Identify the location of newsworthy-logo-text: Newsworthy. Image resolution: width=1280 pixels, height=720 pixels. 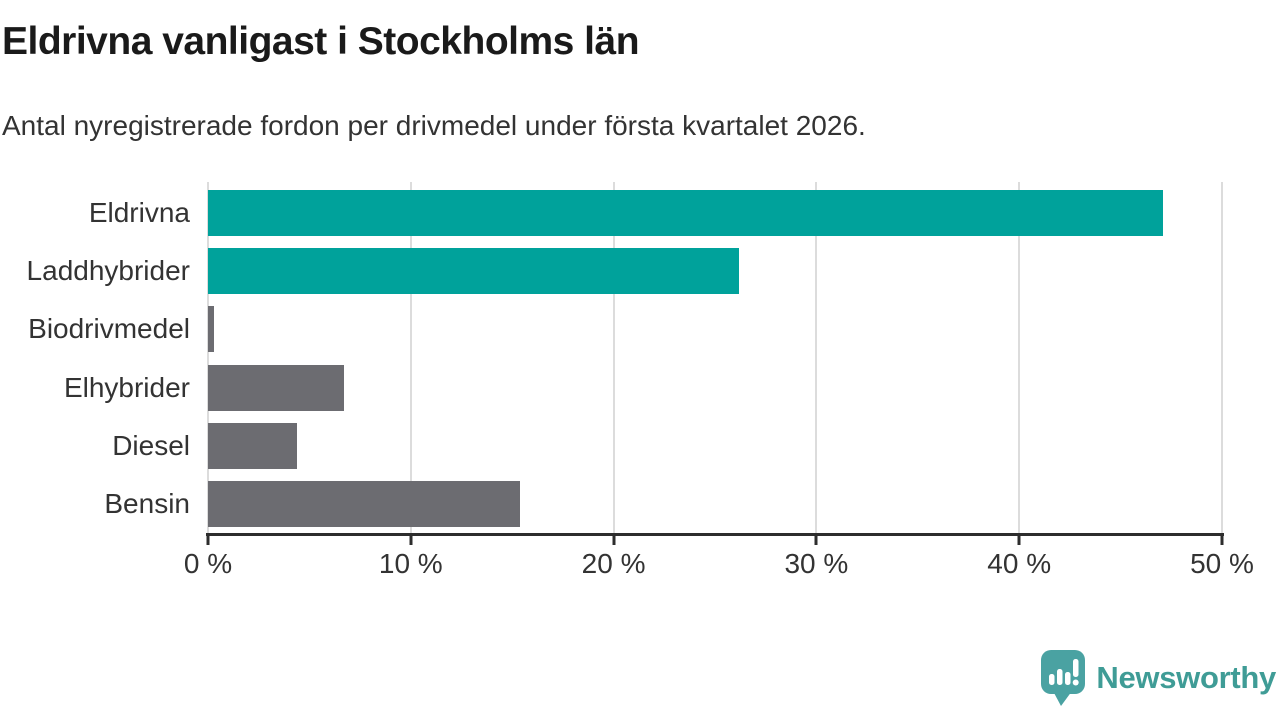
(1186, 677).